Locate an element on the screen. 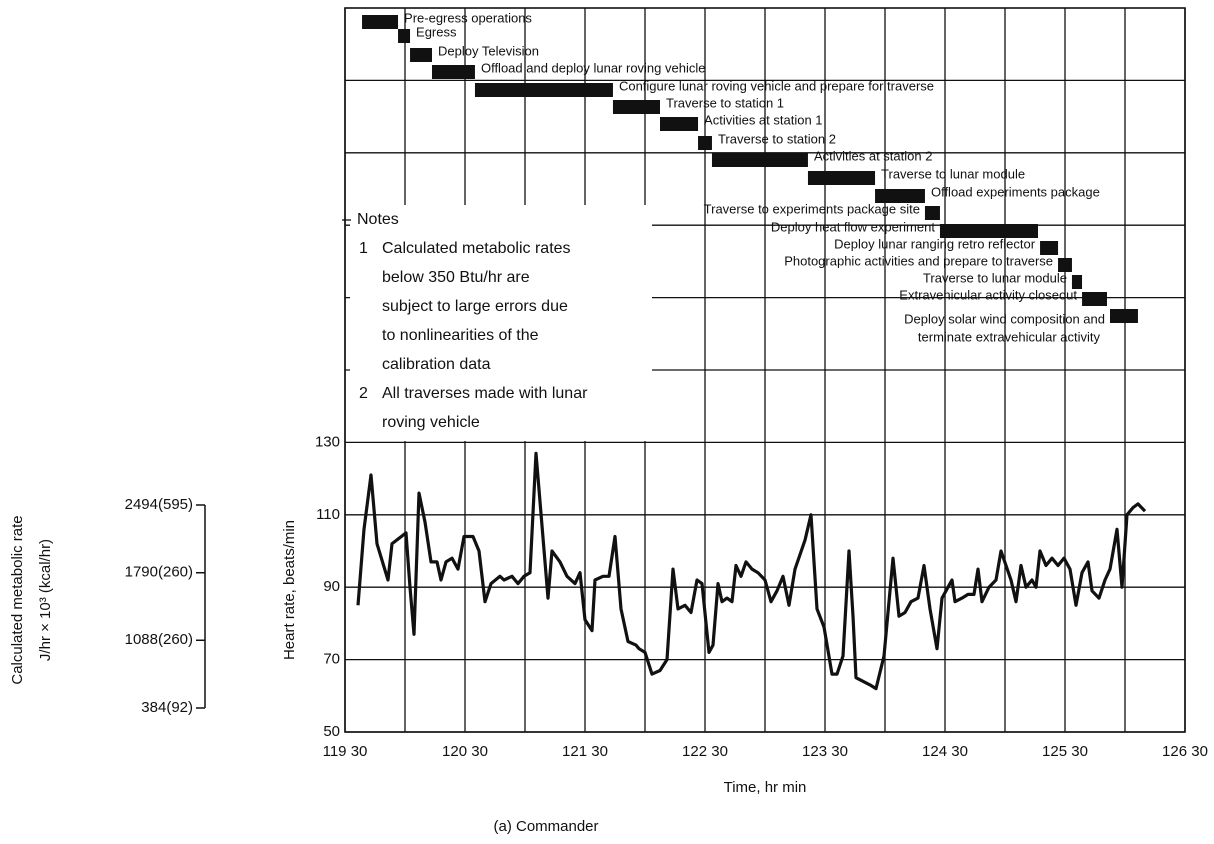 Image resolution: width=1214 pixels, height=844 pixels. x-tick-label: 123 30 is located at coordinates (825, 751).